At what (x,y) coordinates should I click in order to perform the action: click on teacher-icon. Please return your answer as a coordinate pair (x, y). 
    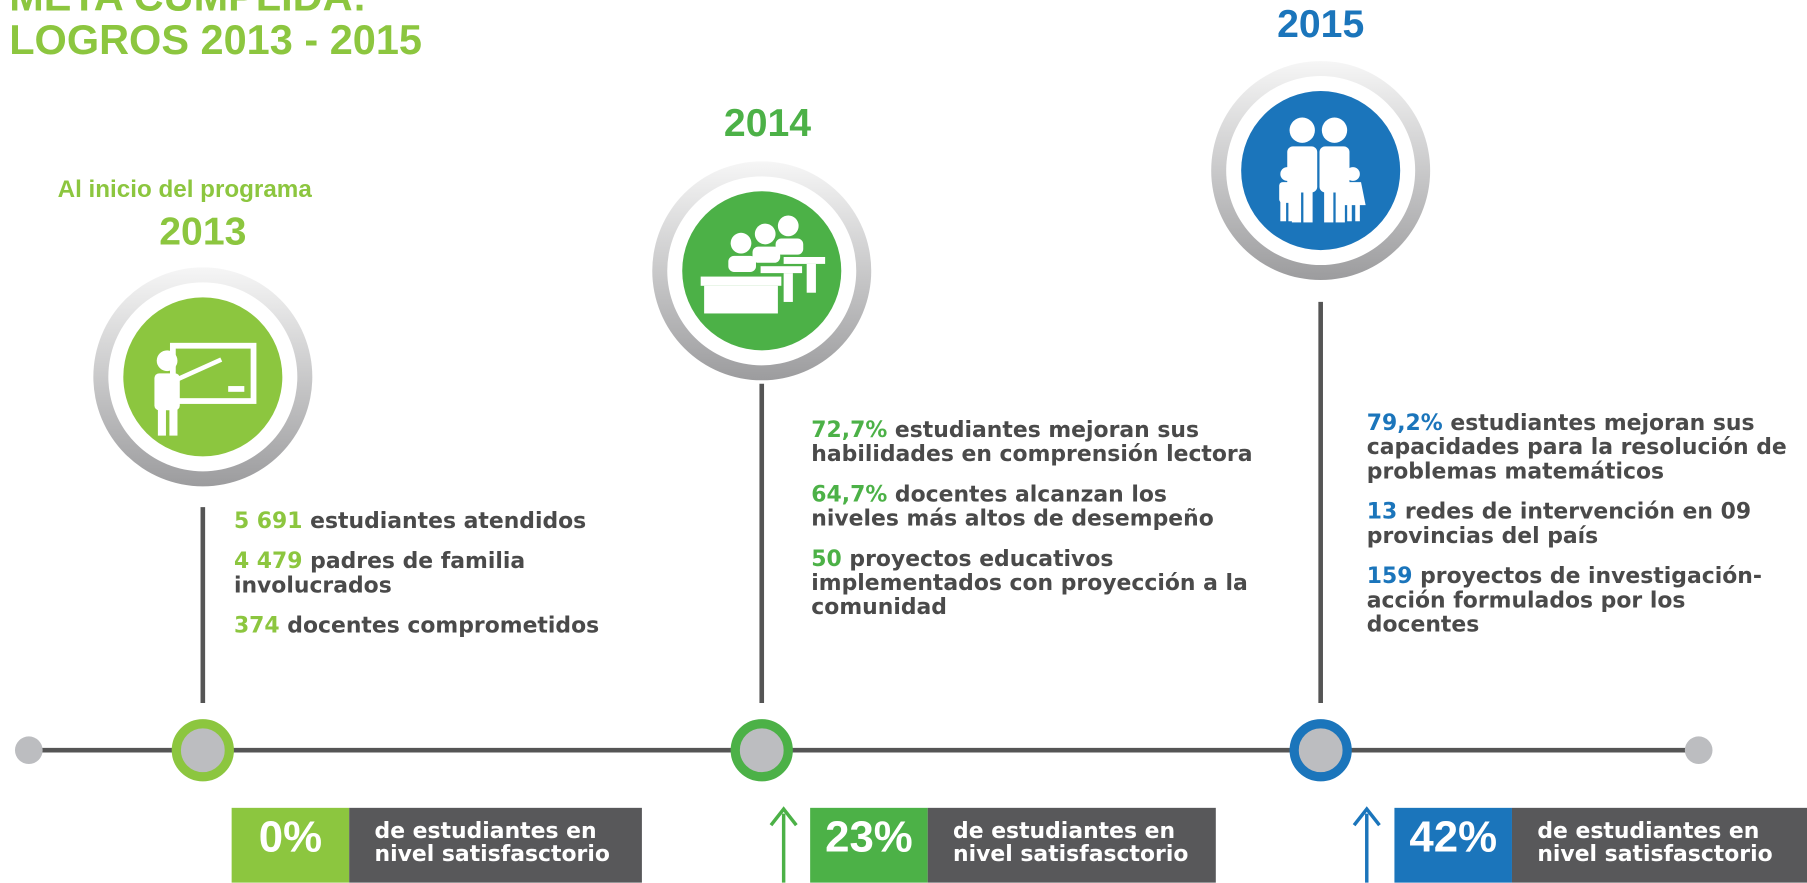
    Looking at the image, I should click on (205, 389).